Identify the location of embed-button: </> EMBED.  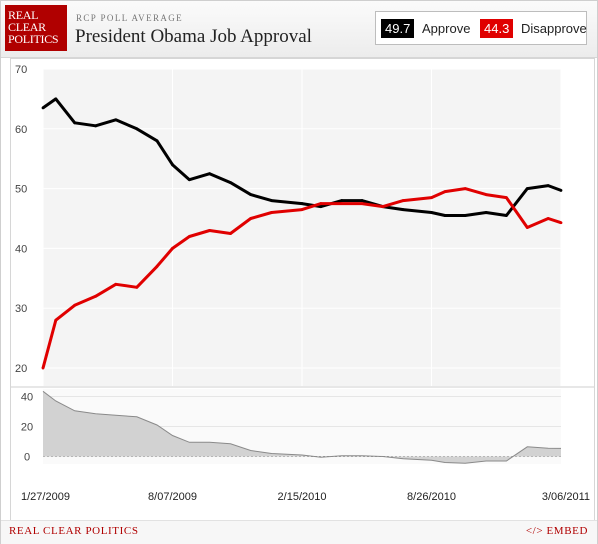
(556, 531).